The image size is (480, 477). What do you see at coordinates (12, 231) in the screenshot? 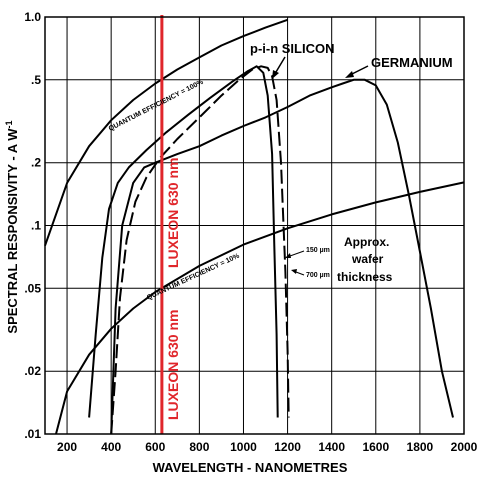
I see `y-axis-title-main: SPECTRAL RESPONSIVITY - A W` at bounding box center [12, 231].